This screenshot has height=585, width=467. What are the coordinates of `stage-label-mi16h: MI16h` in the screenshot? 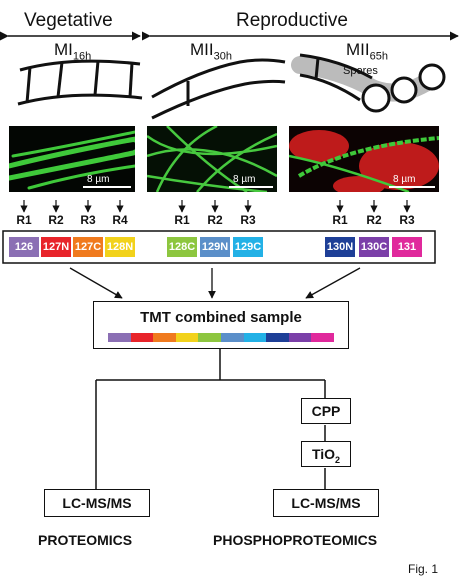 It's located at (73, 51).